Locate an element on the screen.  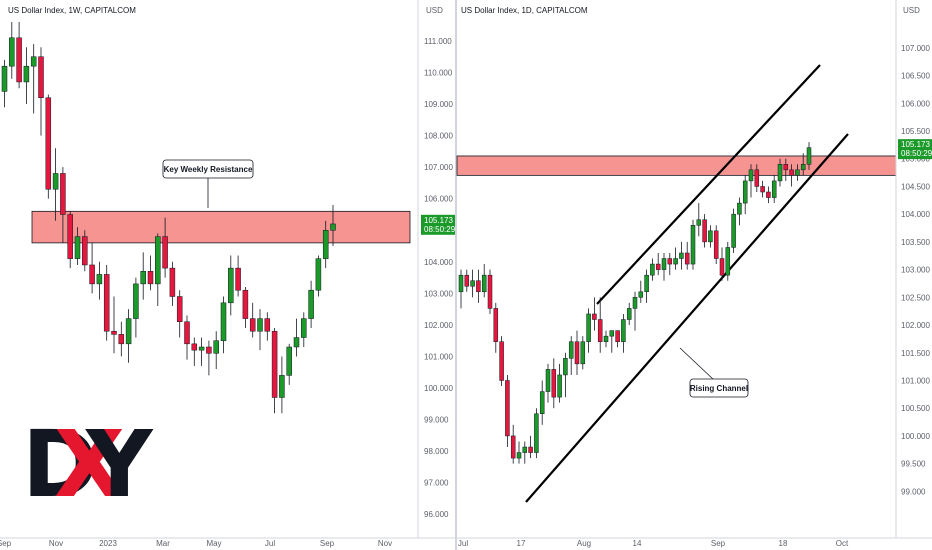
channel-upper-line is located at coordinates (708, 184).